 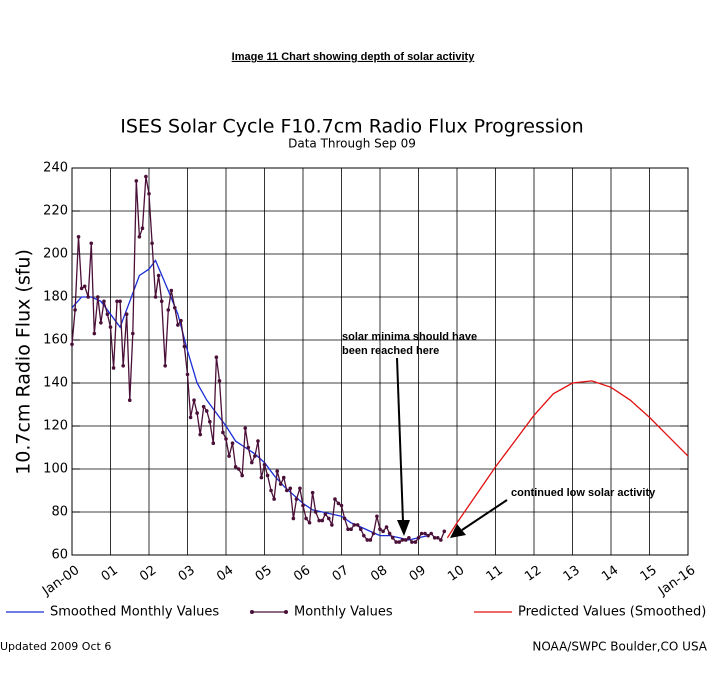 I want to click on x-tick-label: 15, so click(x=649, y=574).